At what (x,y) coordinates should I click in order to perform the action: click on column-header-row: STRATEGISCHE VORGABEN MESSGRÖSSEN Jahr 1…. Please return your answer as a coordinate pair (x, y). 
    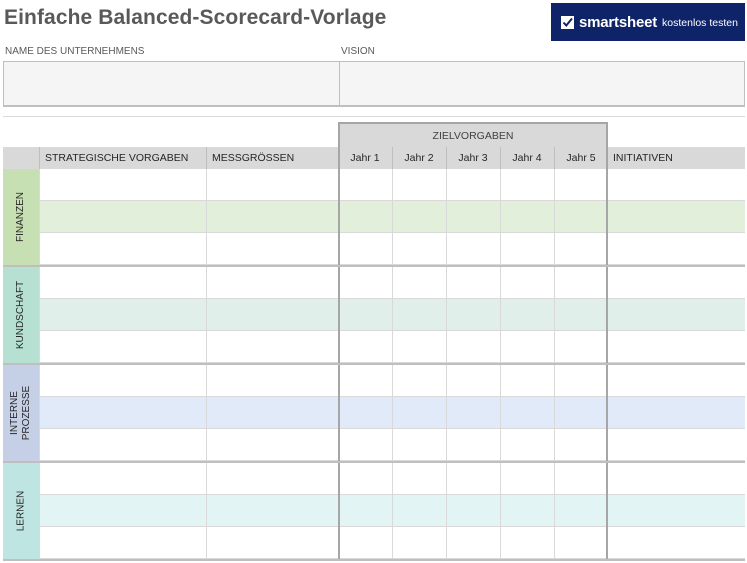
    Looking at the image, I should click on (374, 158).